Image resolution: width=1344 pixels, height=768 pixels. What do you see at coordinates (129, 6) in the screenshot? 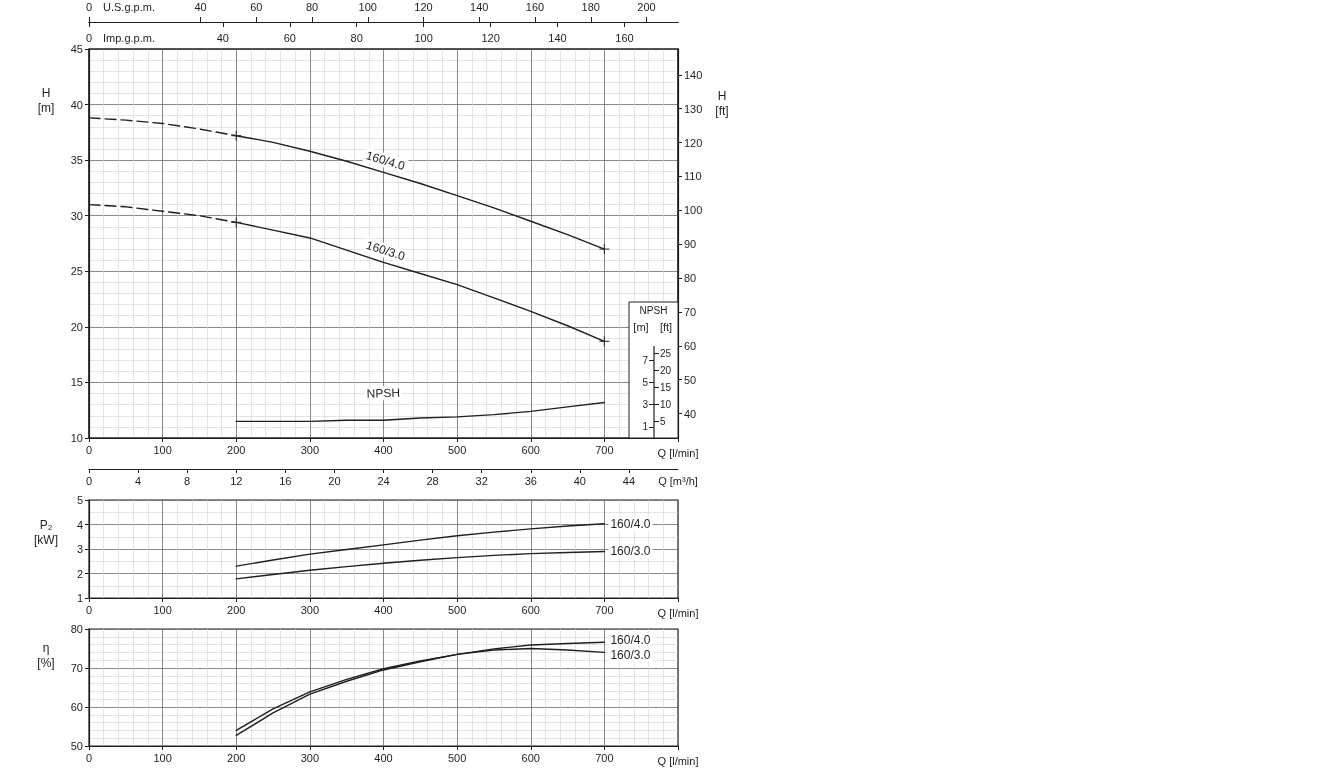
I see `x2-axis-title: U.S.g.p.m.` at bounding box center [129, 6].